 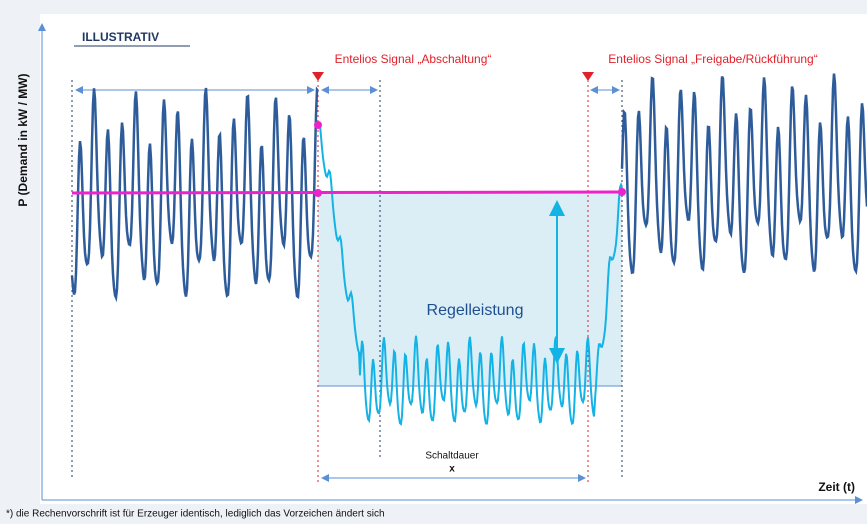 I want to click on region-label: Regelleistung, so click(x=475, y=310).